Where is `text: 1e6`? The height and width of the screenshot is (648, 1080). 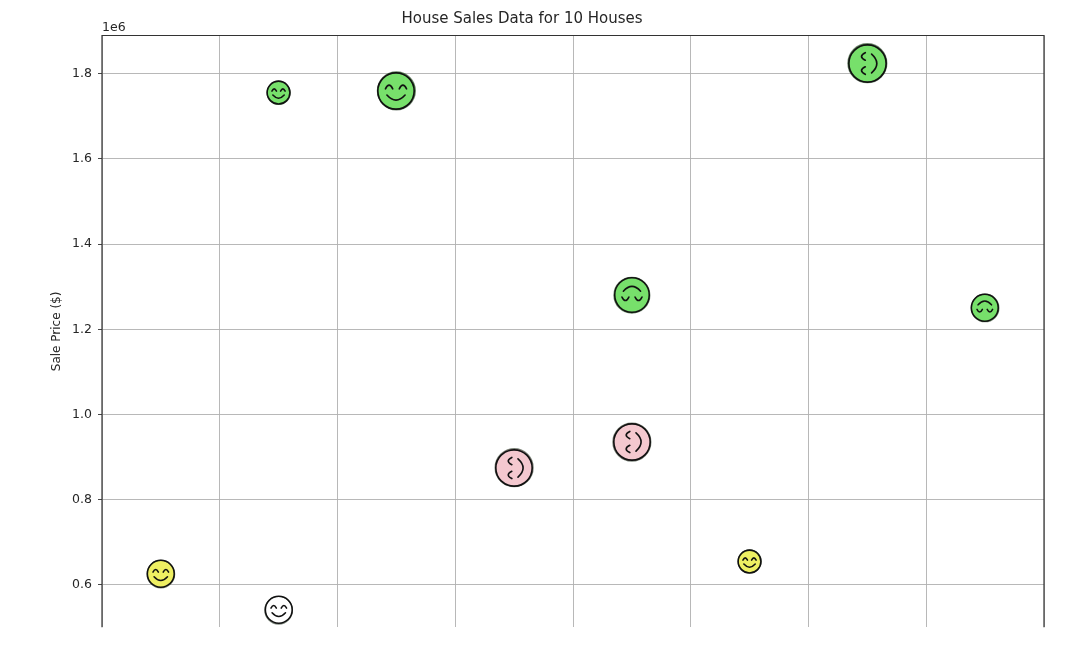
text: 1e6 is located at coordinates (114, 26).